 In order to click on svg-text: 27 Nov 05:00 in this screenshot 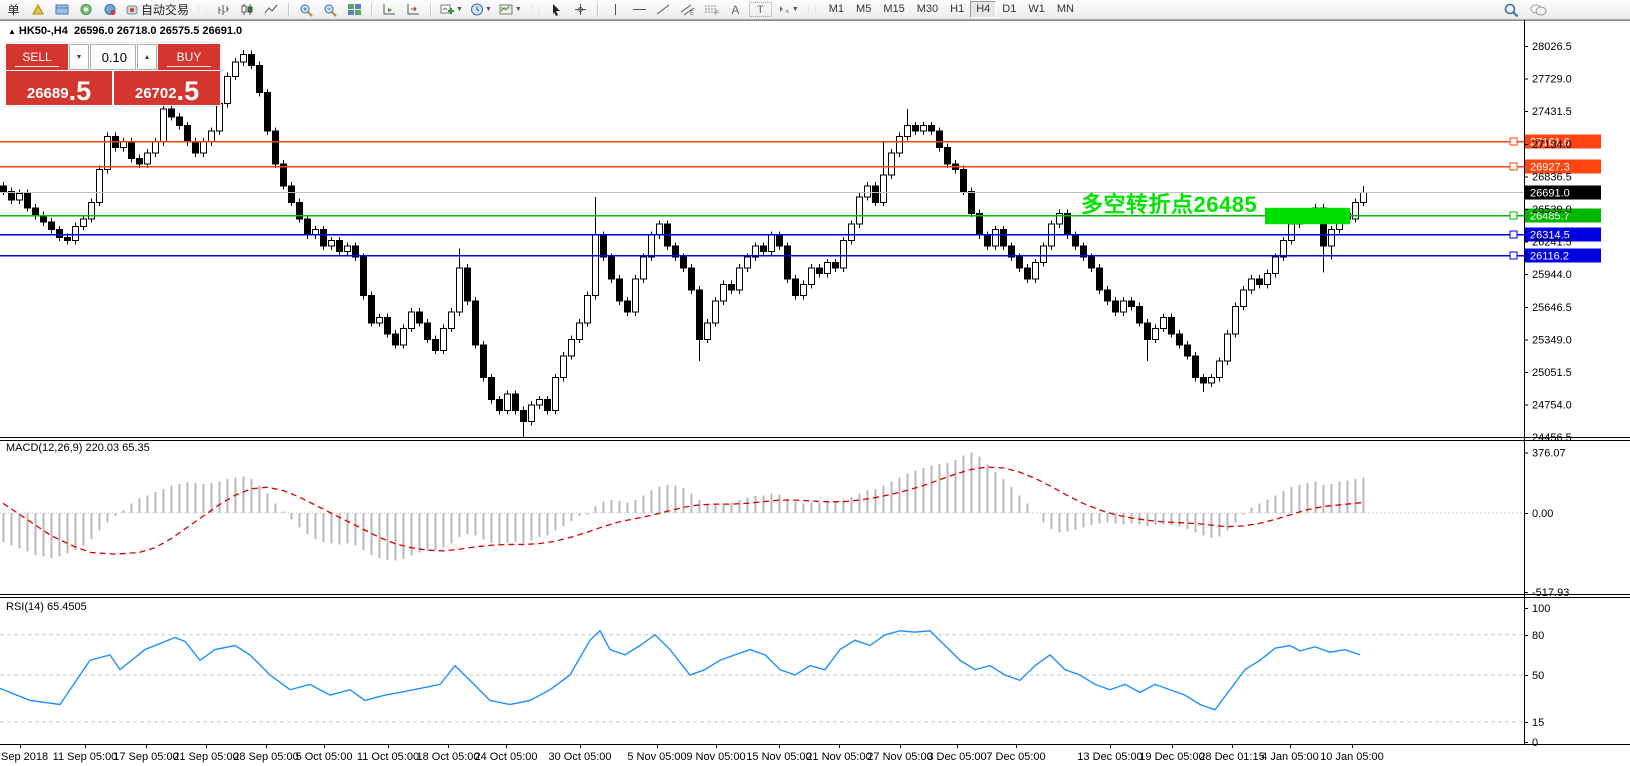, I will do `click(899, 757)`.